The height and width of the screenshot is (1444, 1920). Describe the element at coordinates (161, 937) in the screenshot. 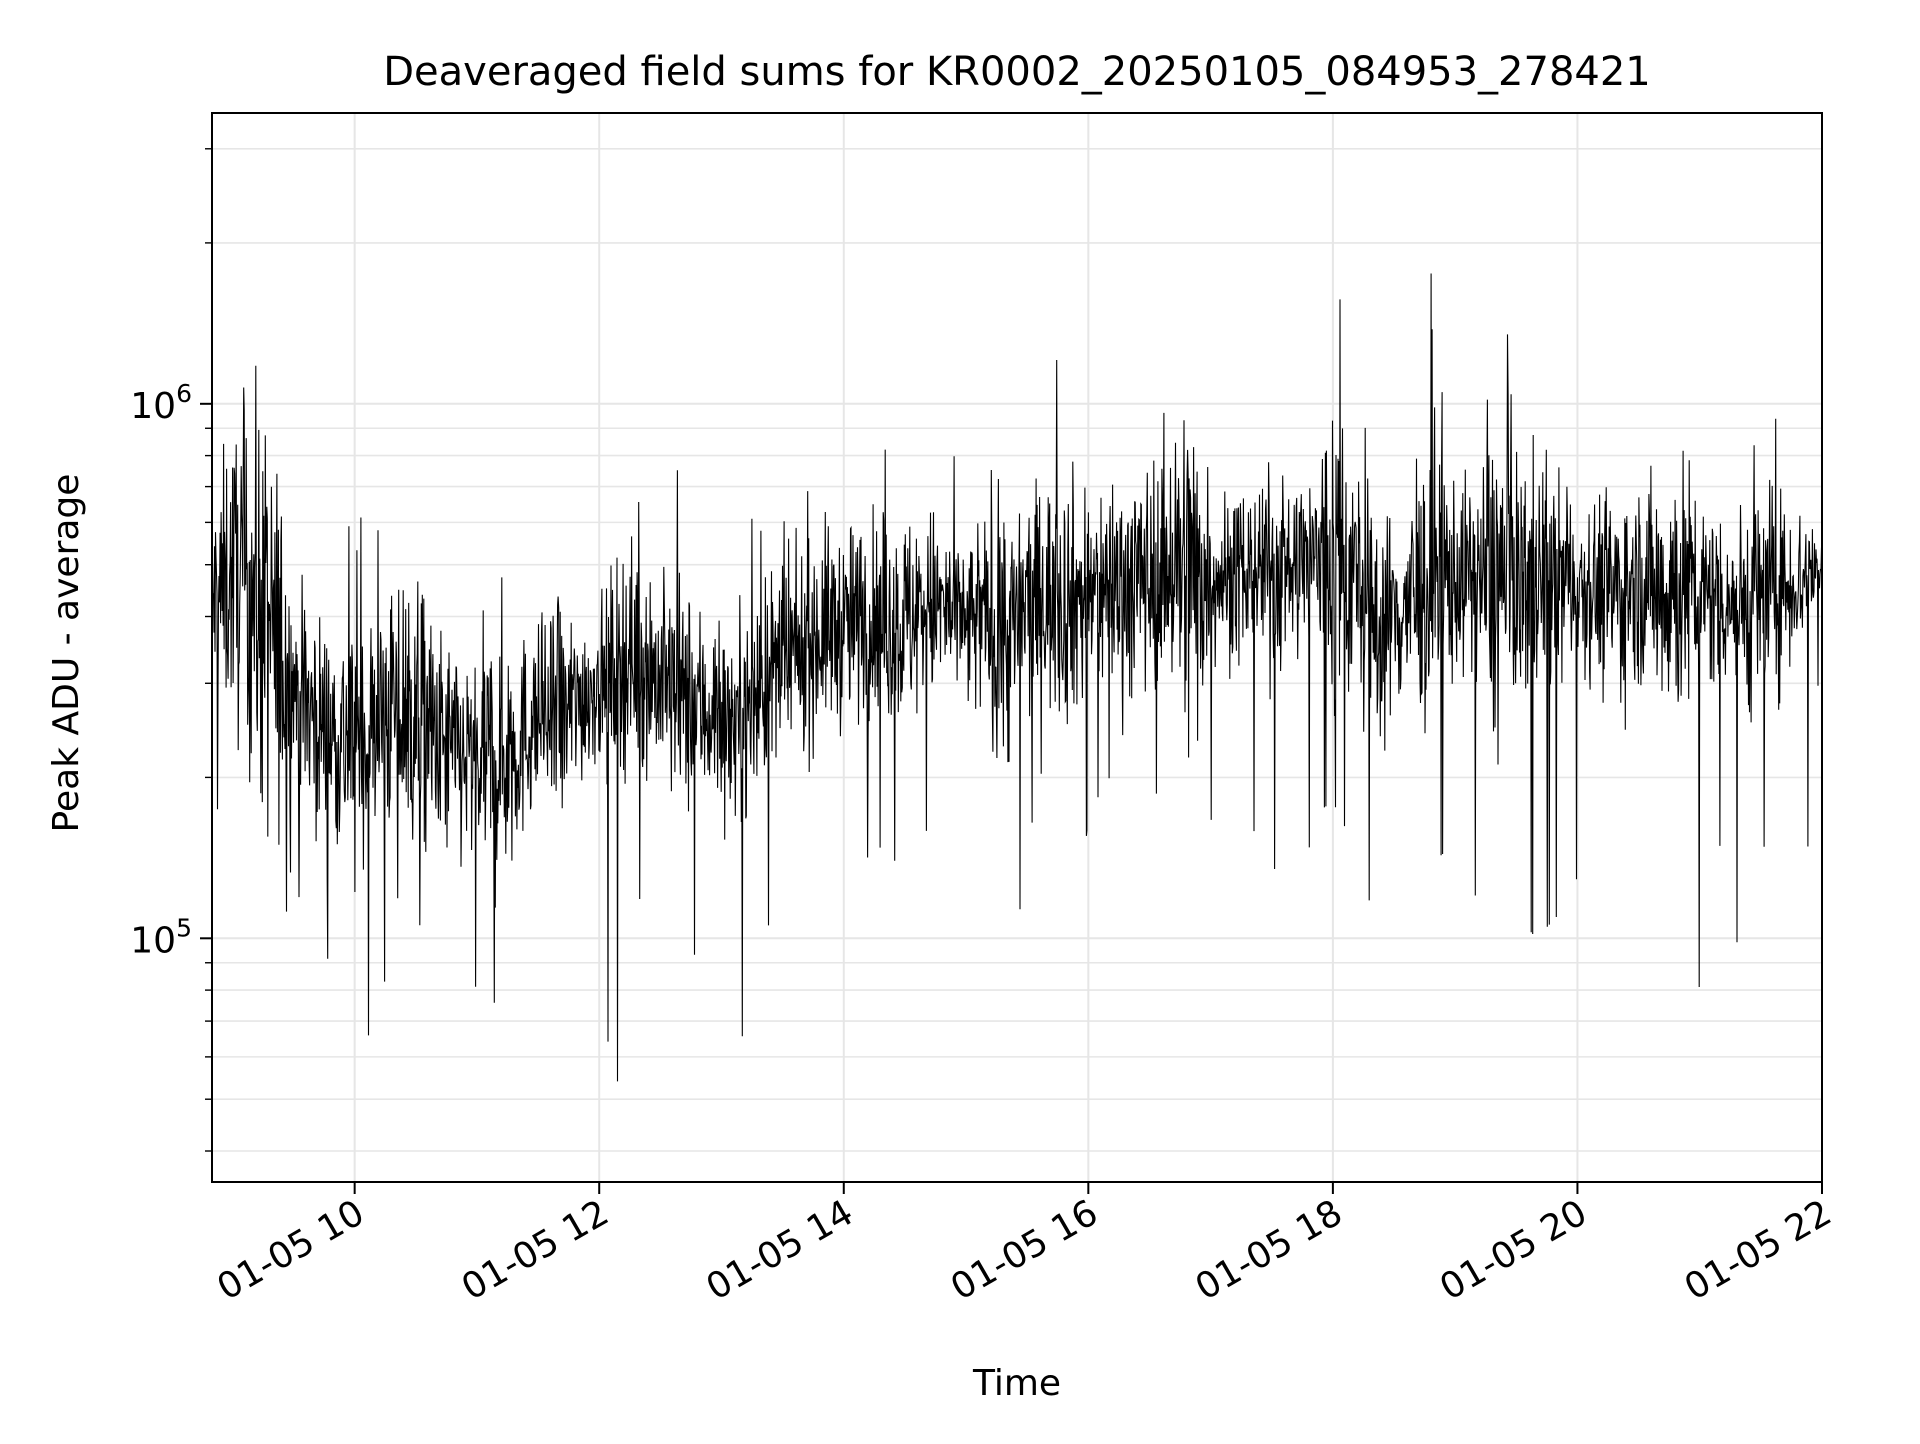

I see `y-tick-label: 10⁵` at that location.